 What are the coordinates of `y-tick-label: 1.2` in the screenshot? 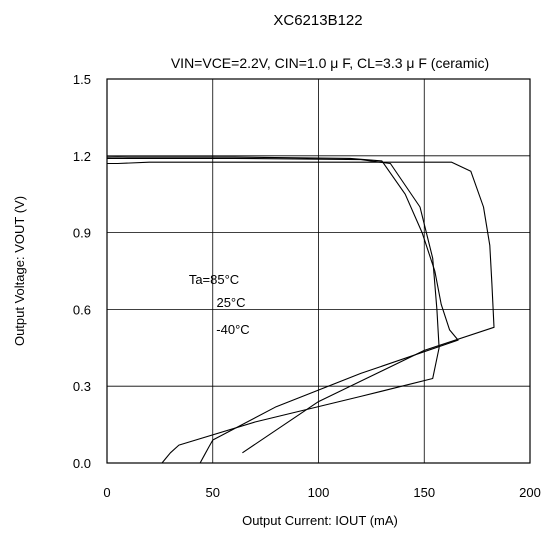 It's located at (82, 156).